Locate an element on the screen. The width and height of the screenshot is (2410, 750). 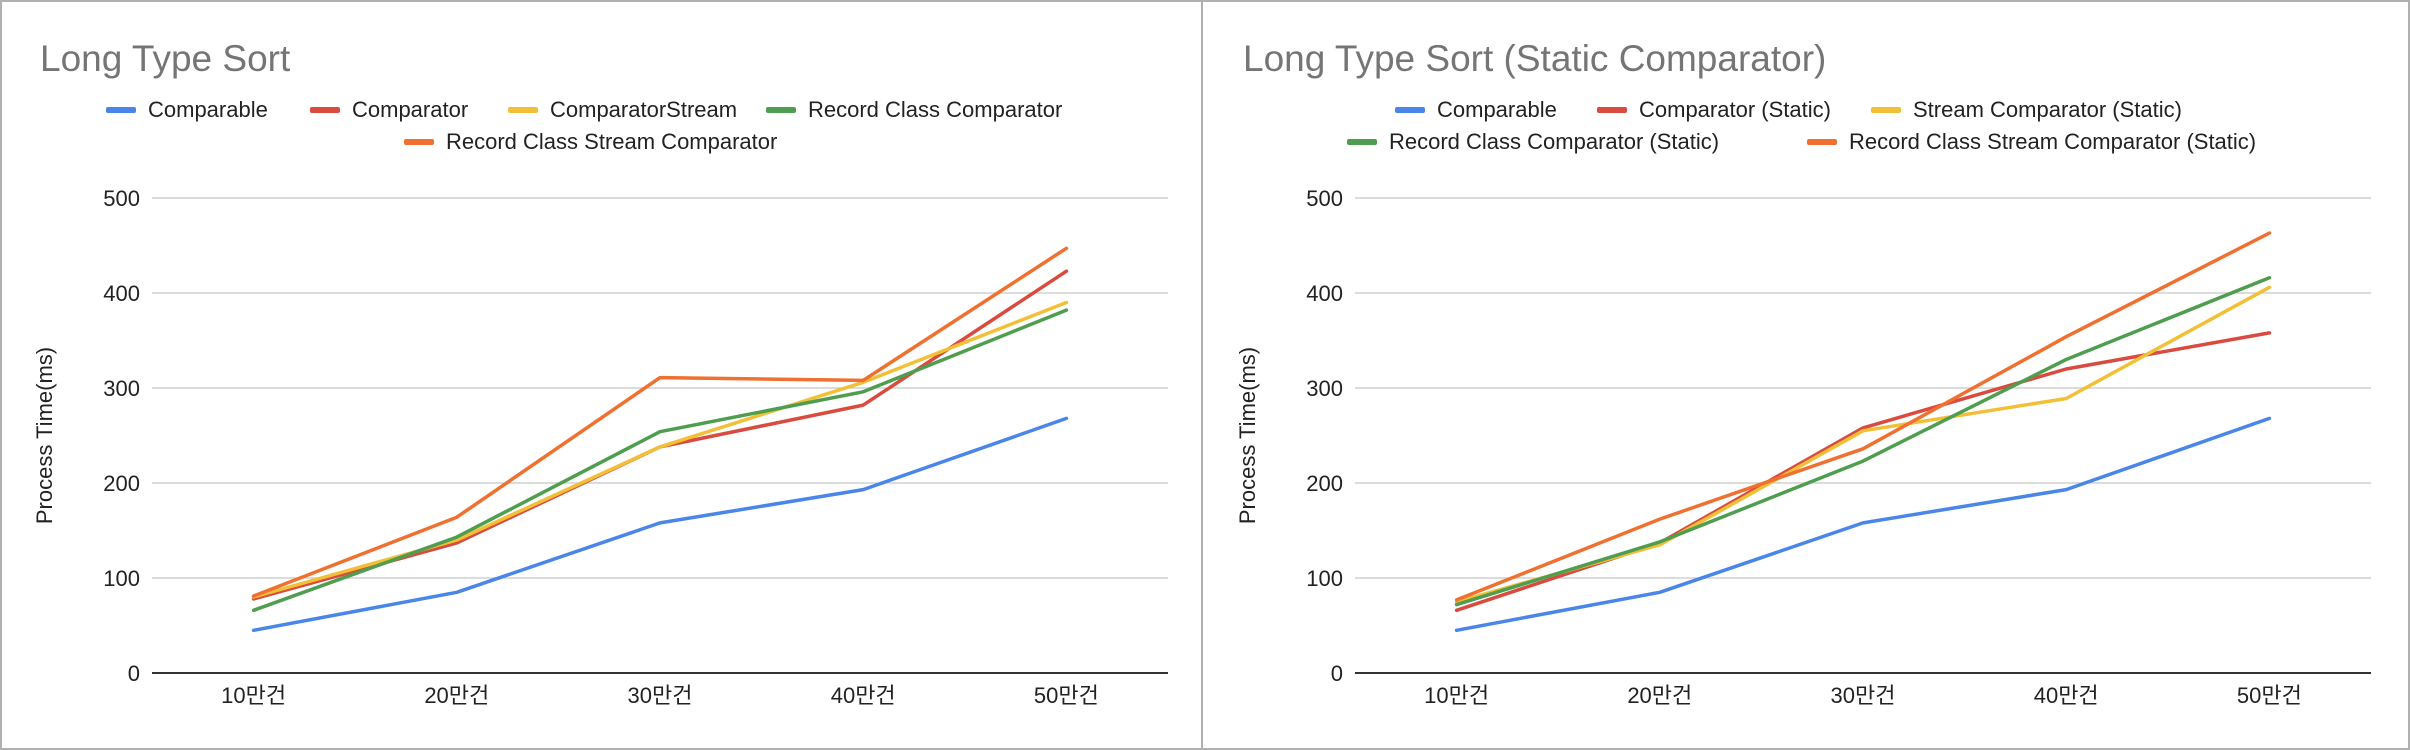
legend-item-comparatorstream: ComparatorStream is located at coordinates (622, 109).